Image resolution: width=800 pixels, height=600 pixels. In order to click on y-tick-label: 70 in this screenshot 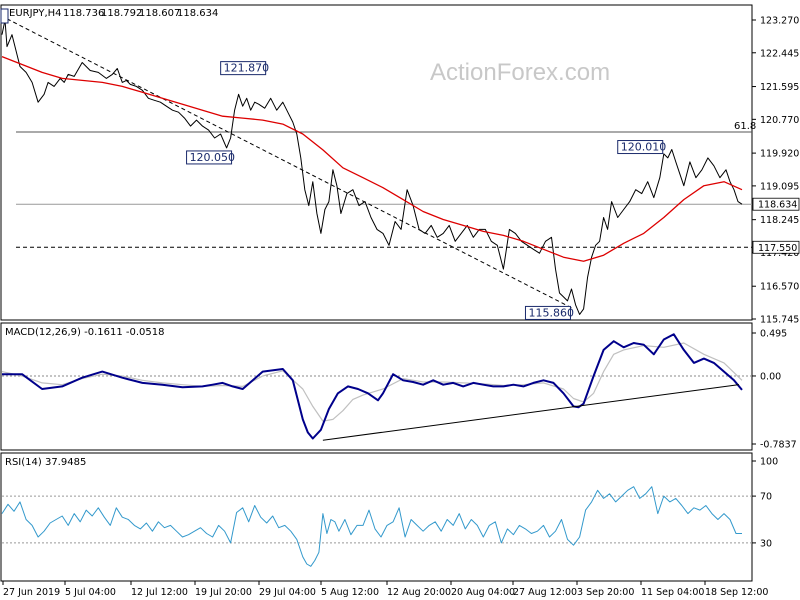, I will do `click(766, 497)`.